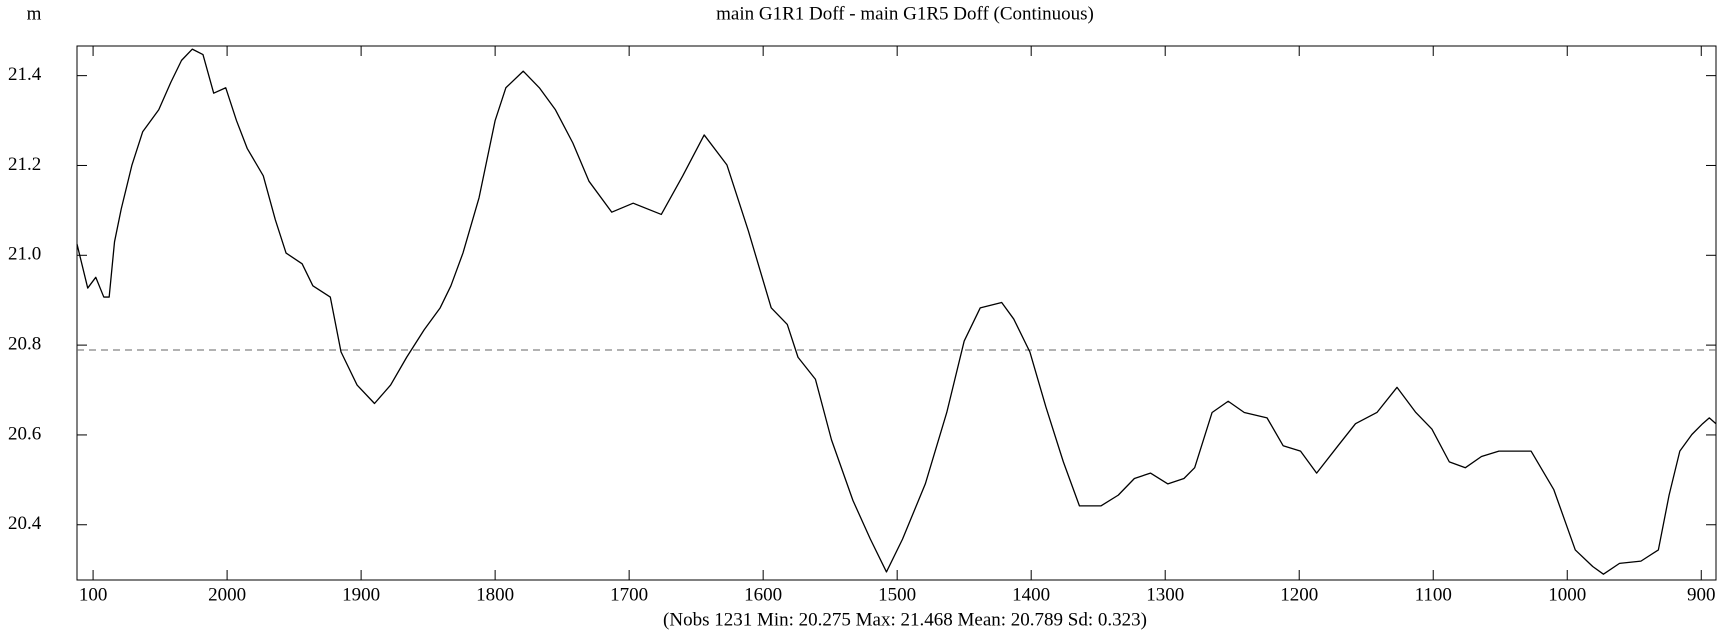 This screenshot has height=632, width=1719. What do you see at coordinates (1031, 594) in the screenshot?
I see `x-tick-label: 1400` at bounding box center [1031, 594].